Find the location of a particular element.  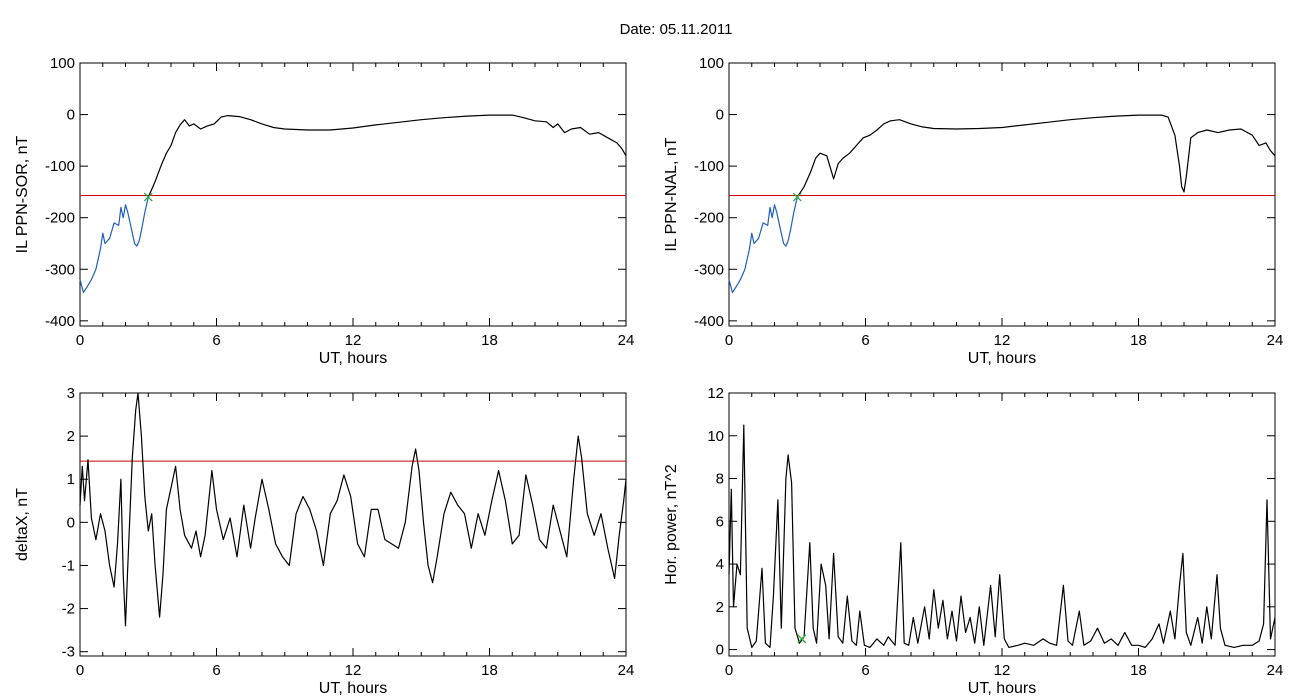

y-tick-label: 1 is located at coordinates (71, 479).